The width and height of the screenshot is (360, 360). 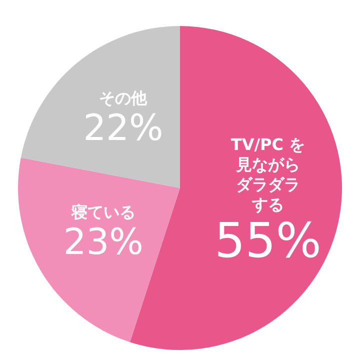 I want to click on data-label: 23%, so click(x=103, y=242).